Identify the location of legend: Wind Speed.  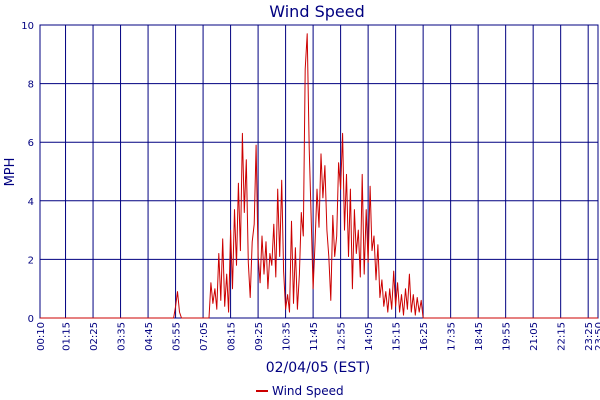
(300, 391).